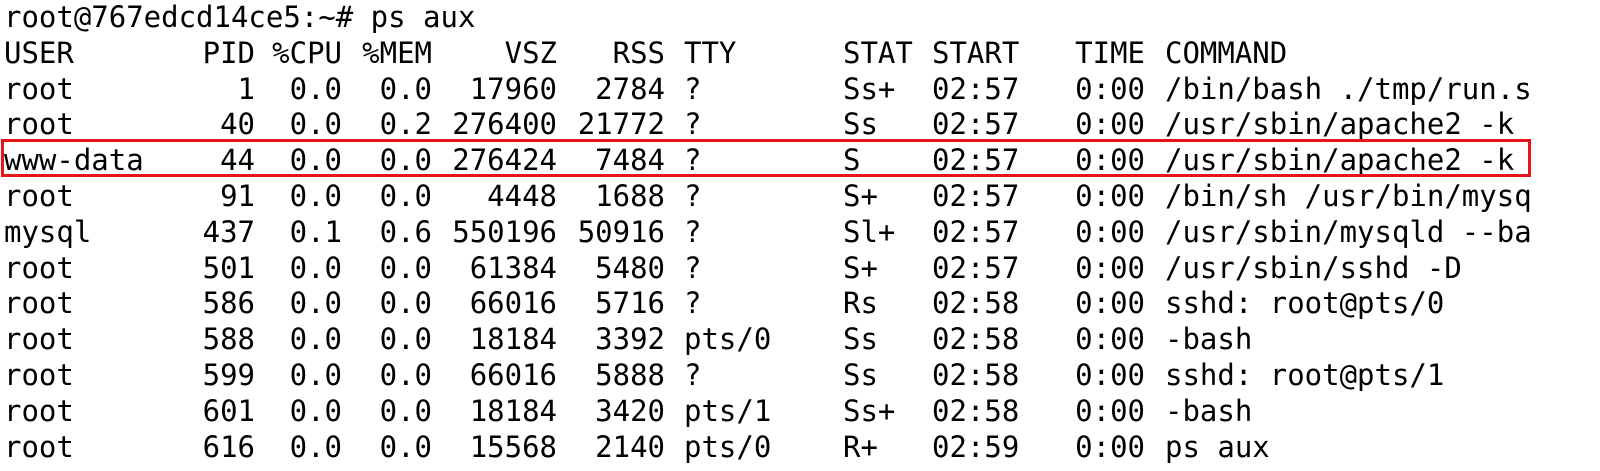 This screenshot has width=1600, height=471. Describe the element at coordinates (228, 446) in the screenshot. I see `cell-pid: 616` at that location.